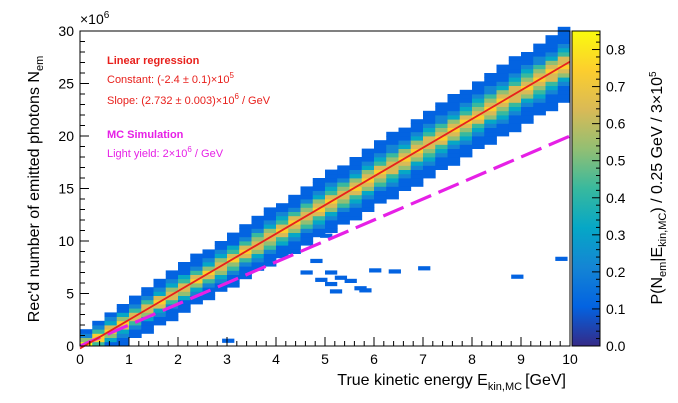 The width and height of the screenshot is (678, 403). Describe the element at coordinates (80, 359) in the screenshot. I see `x-tick-label: 0` at that location.